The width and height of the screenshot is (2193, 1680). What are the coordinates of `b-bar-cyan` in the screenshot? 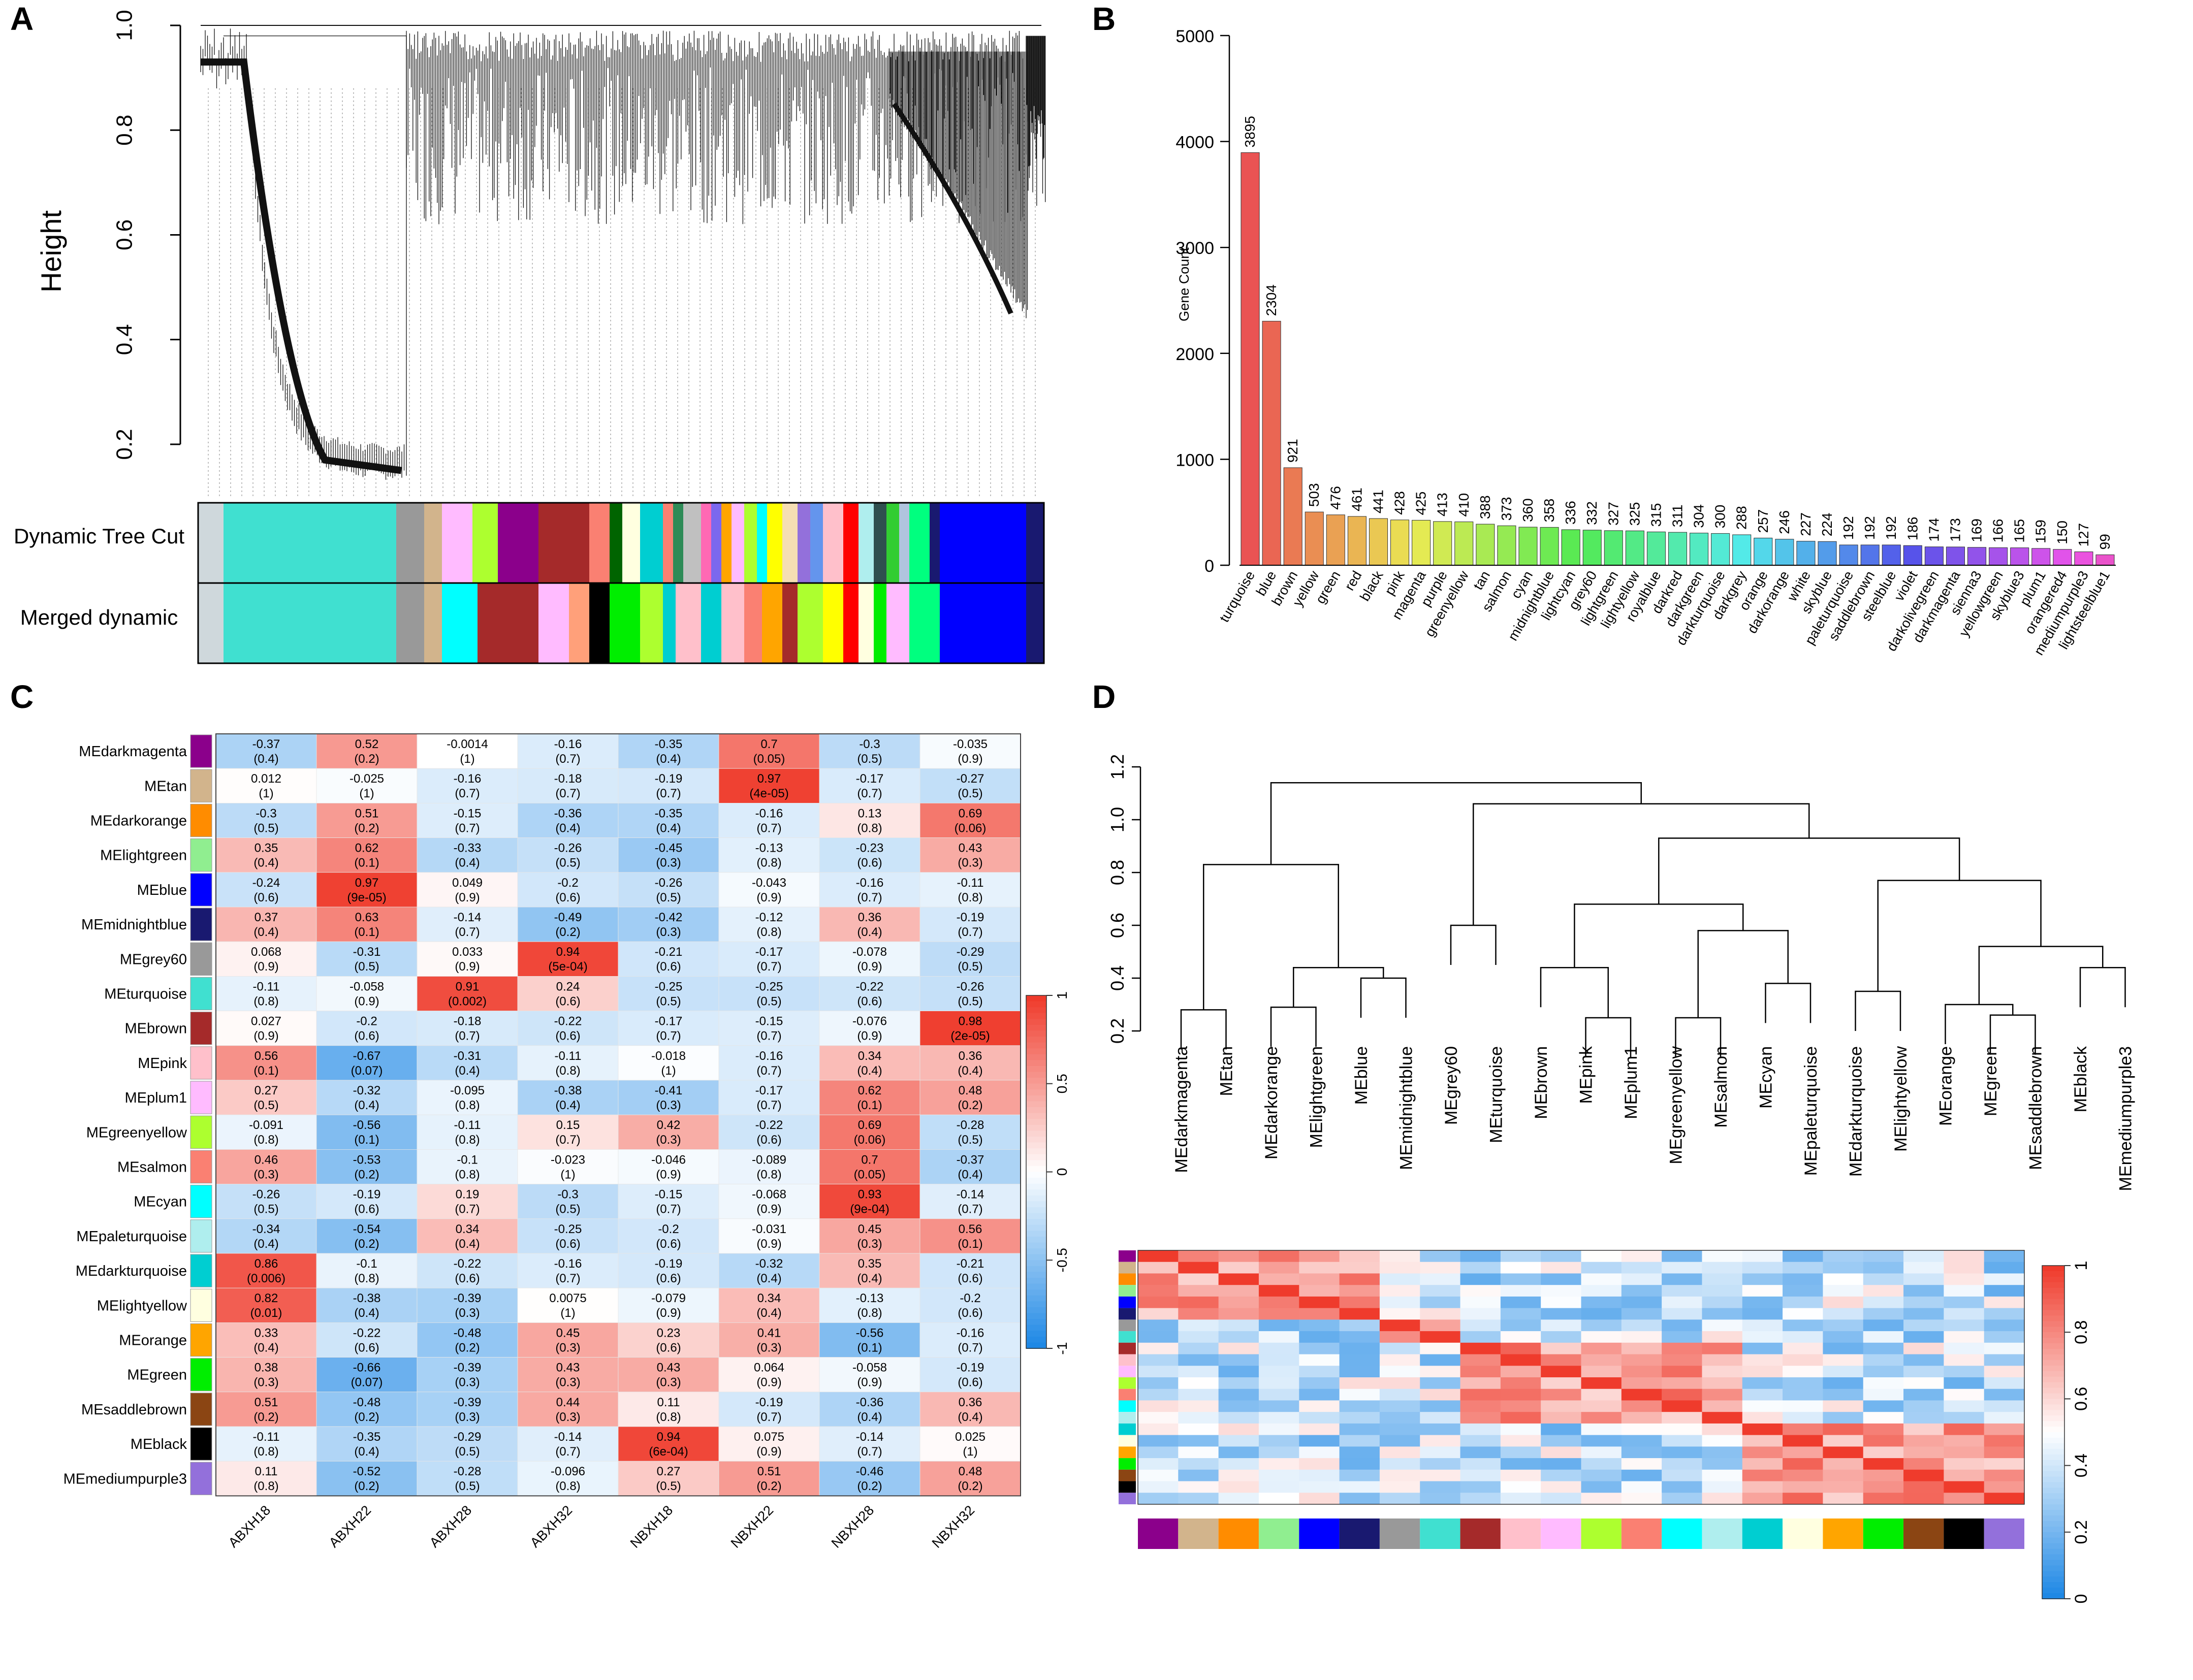 It's located at (1528, 547).